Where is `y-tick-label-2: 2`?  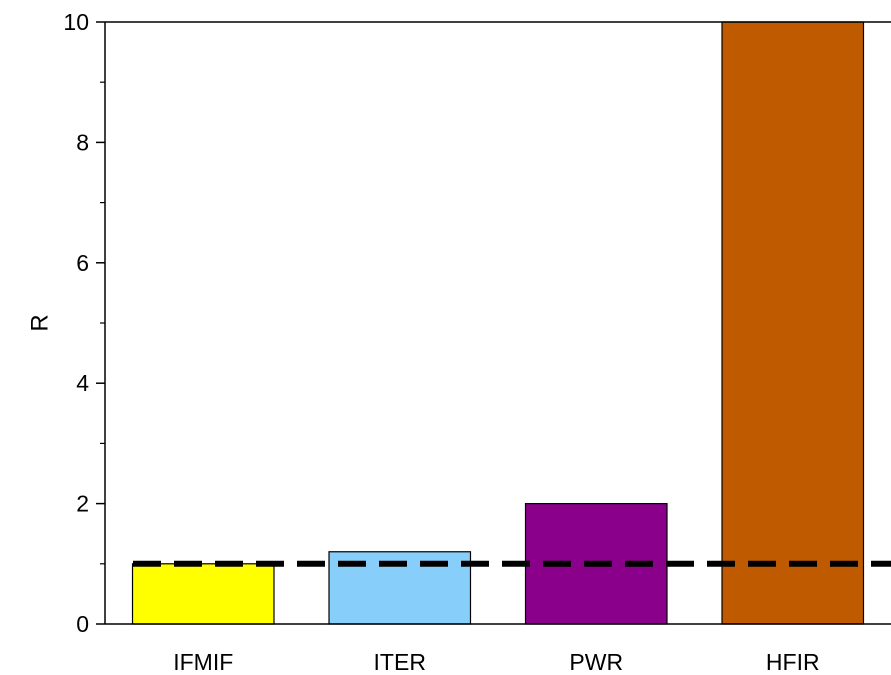
y-tick-label-2: 2 is located at coordinates (82, 504).